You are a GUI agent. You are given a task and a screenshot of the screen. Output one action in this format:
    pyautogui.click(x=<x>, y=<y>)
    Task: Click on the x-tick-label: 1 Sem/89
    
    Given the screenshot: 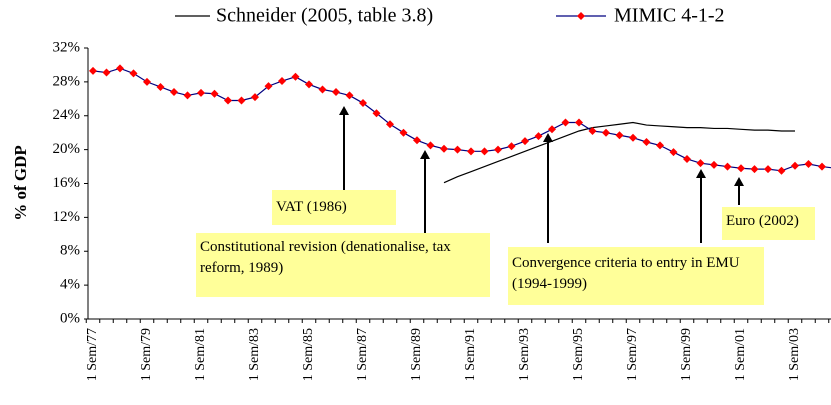 What is the action you would take?
    pyautogui.click(x=416, y=354)
    